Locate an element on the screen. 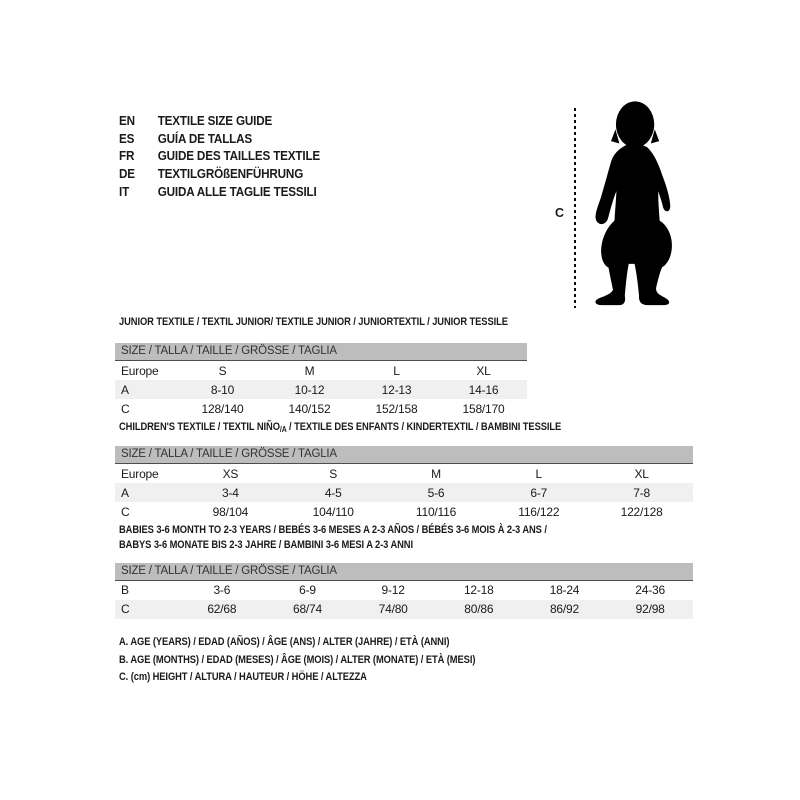  language-title: GUIDA ALLE TAGLIE TESSILI is located at coordinates (237, 191).